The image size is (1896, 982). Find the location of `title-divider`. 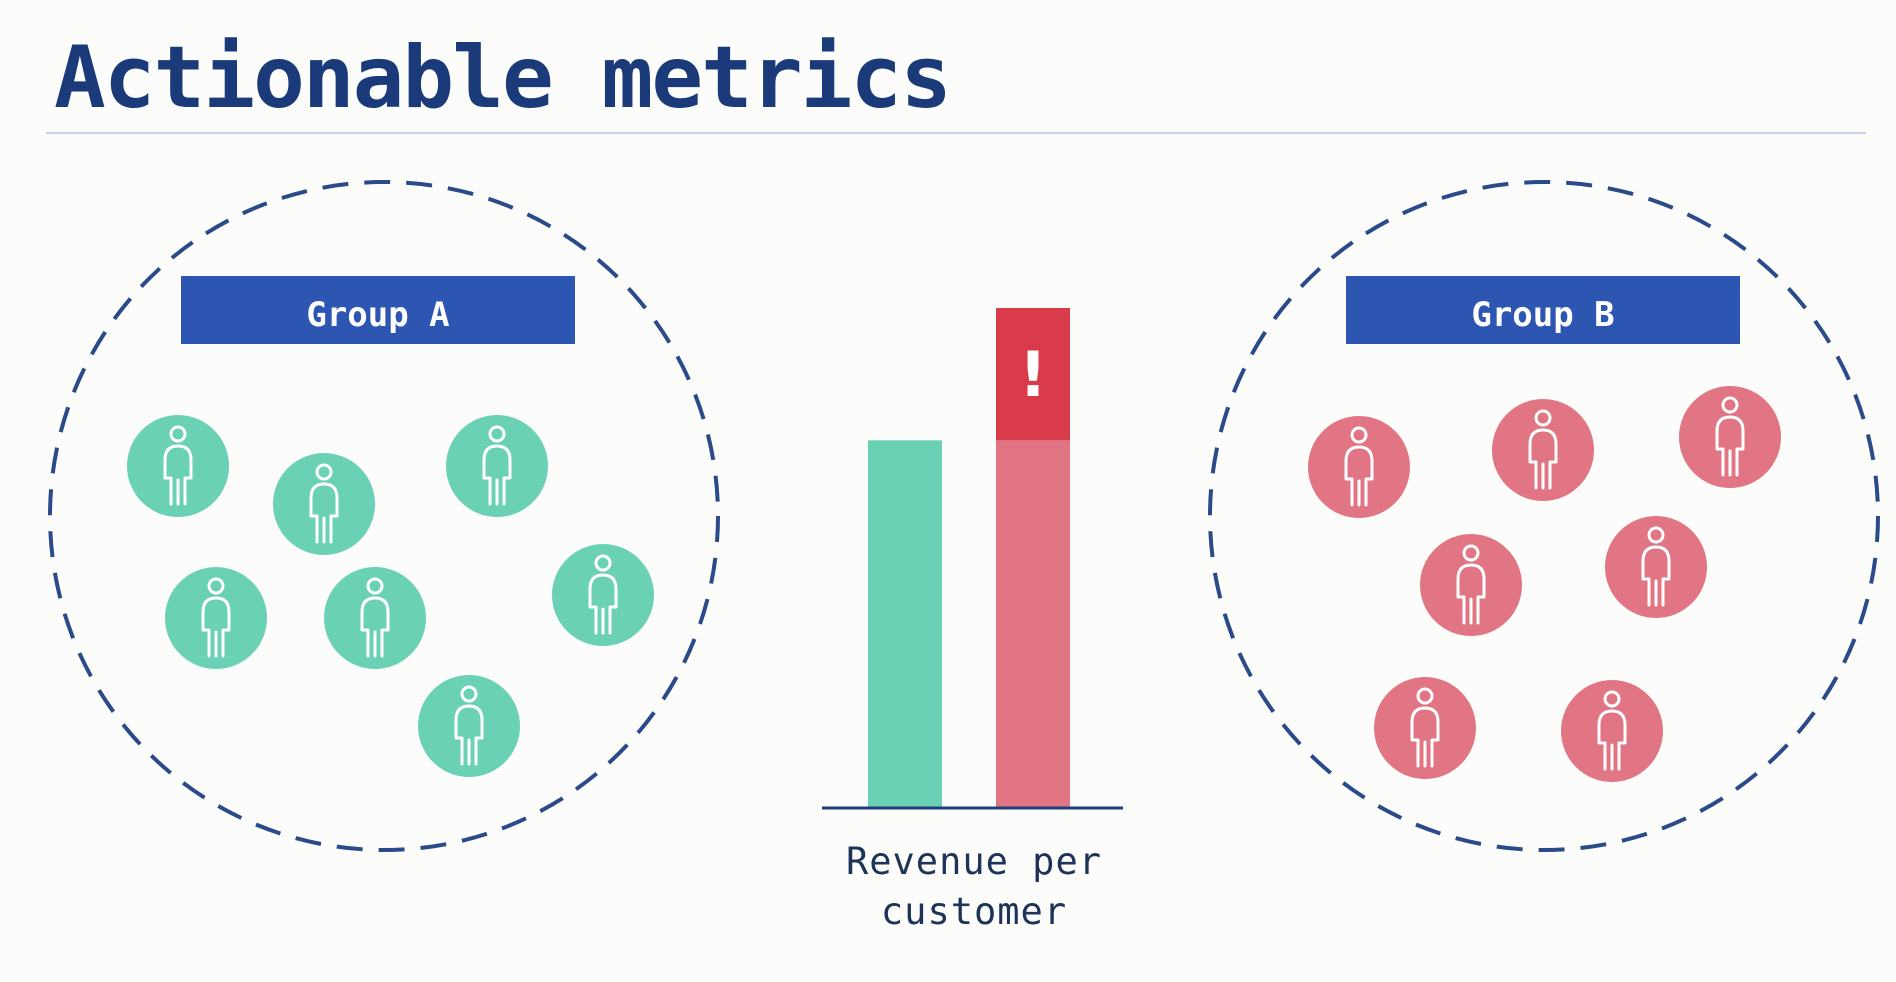

title-divider is located at coordinates (956, 133).